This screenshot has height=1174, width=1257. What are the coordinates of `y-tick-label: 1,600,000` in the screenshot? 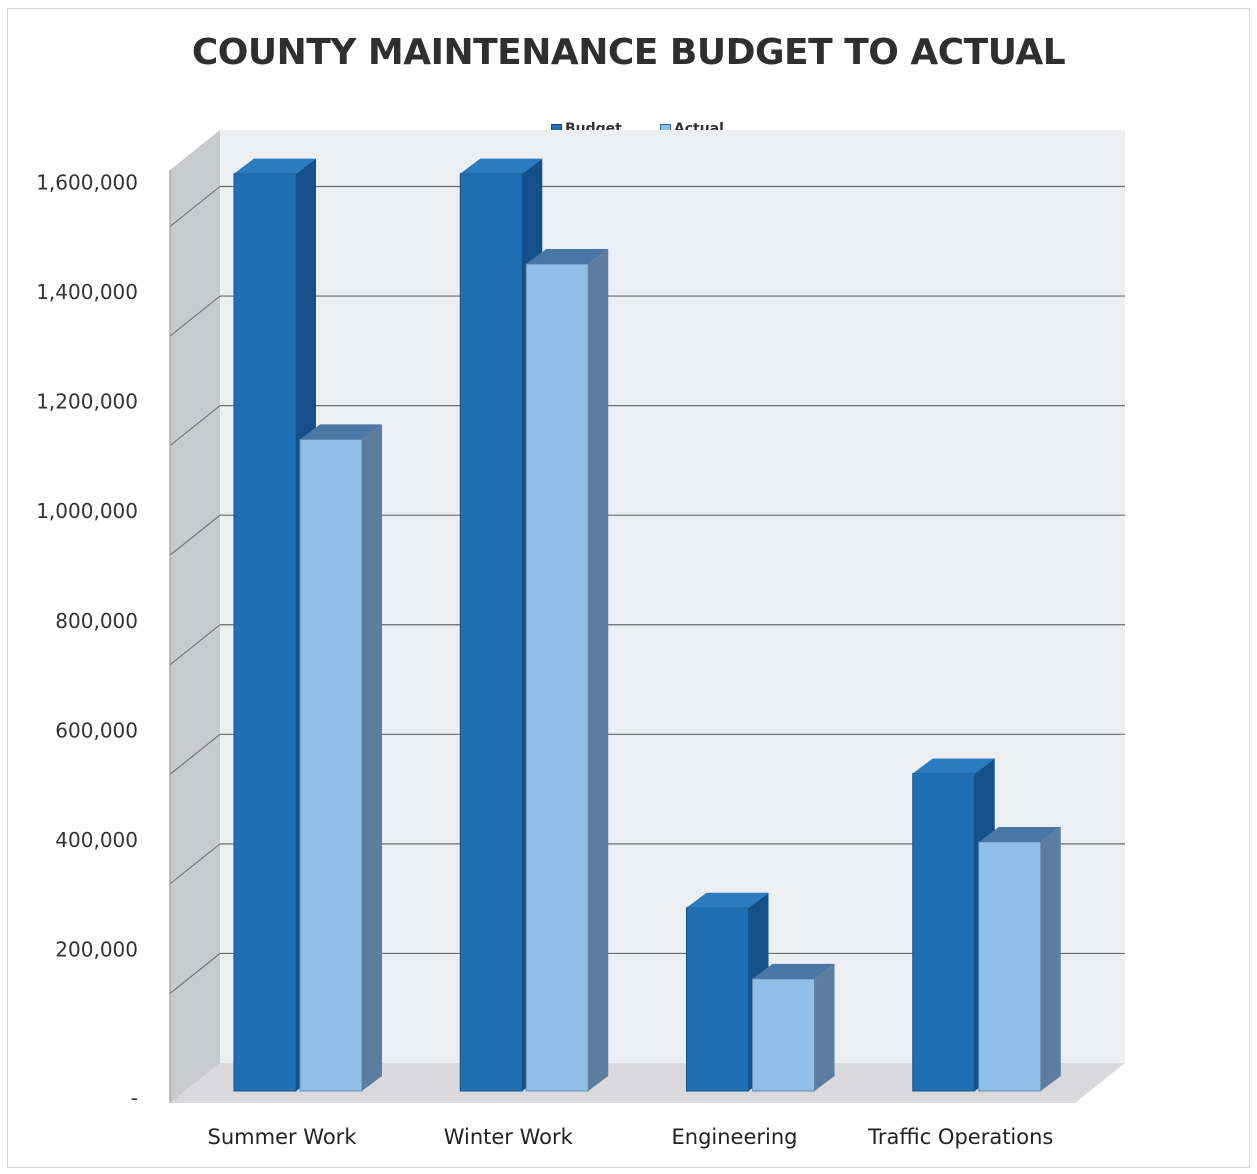 It's located at (87, 183).